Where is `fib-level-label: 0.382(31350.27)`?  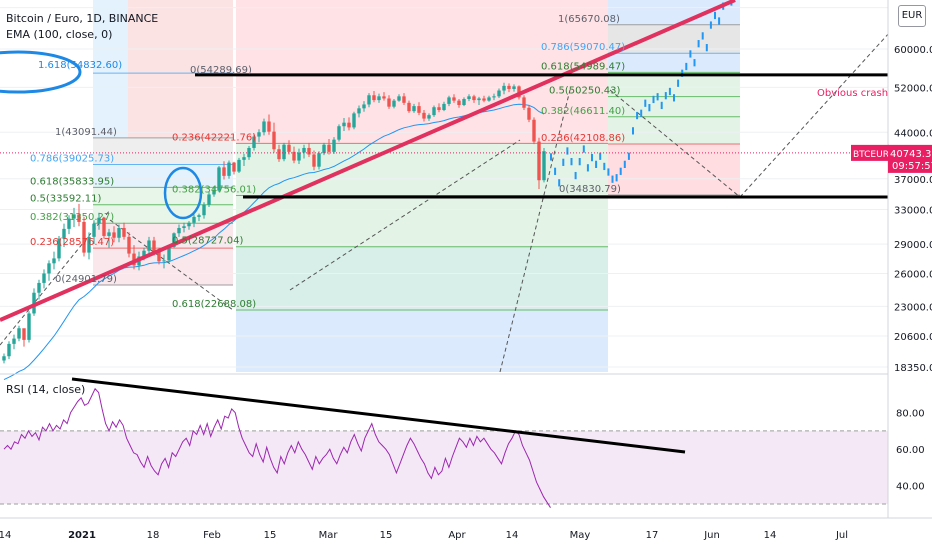 fib-level-label: 0.382(31350.27) is located at coordinates (72, 217).